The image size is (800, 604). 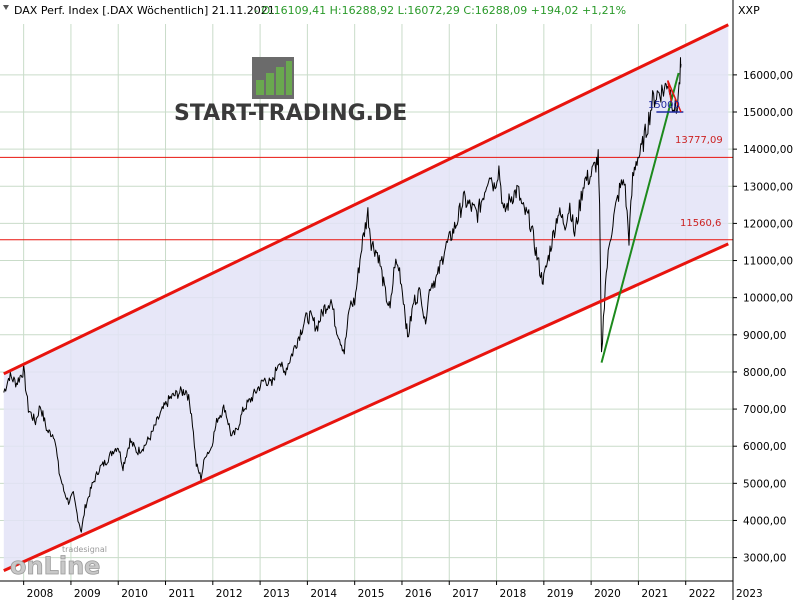 I want to click on logo-text: START-TRADING.DE, so click(x=290, y=113).